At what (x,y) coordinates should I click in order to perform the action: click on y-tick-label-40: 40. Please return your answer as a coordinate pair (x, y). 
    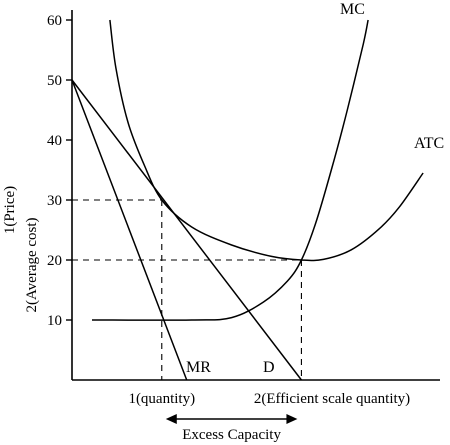
    Looking at the image, I should click on (54, 141).